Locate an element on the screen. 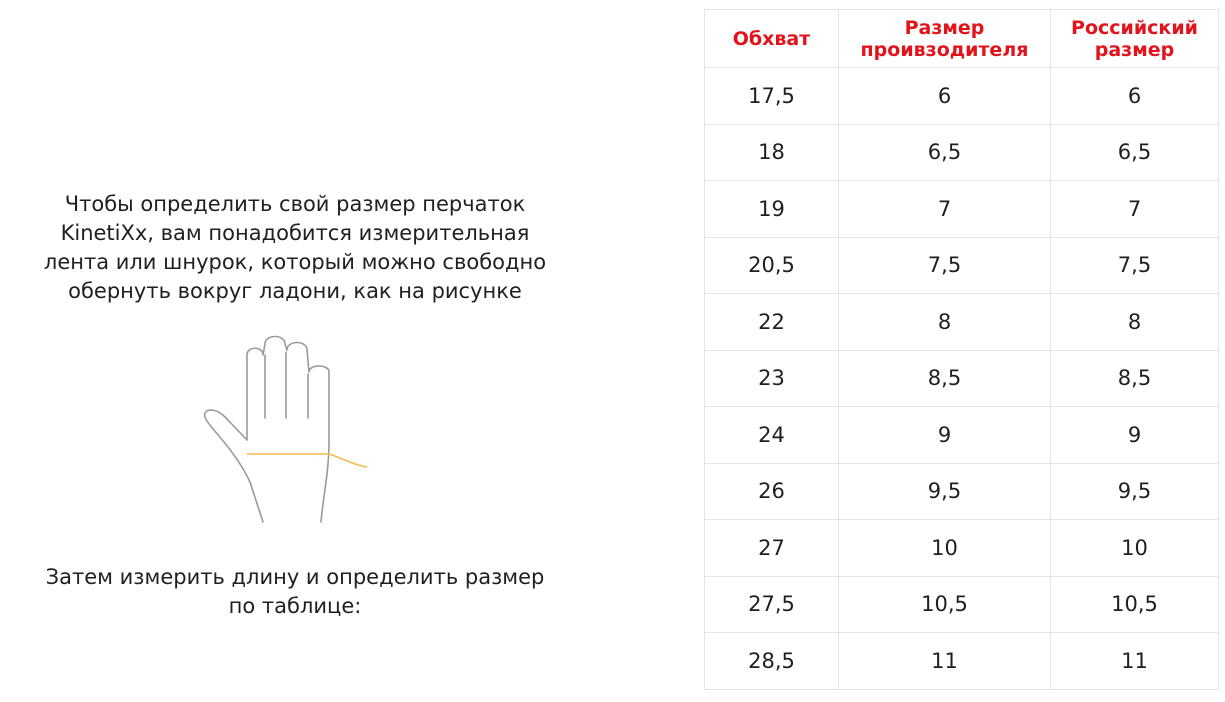 Image resolution: width=1225 pixels, height=702 pixels. table-row: 28,5 11 11 is located at coordinates (961, 661).